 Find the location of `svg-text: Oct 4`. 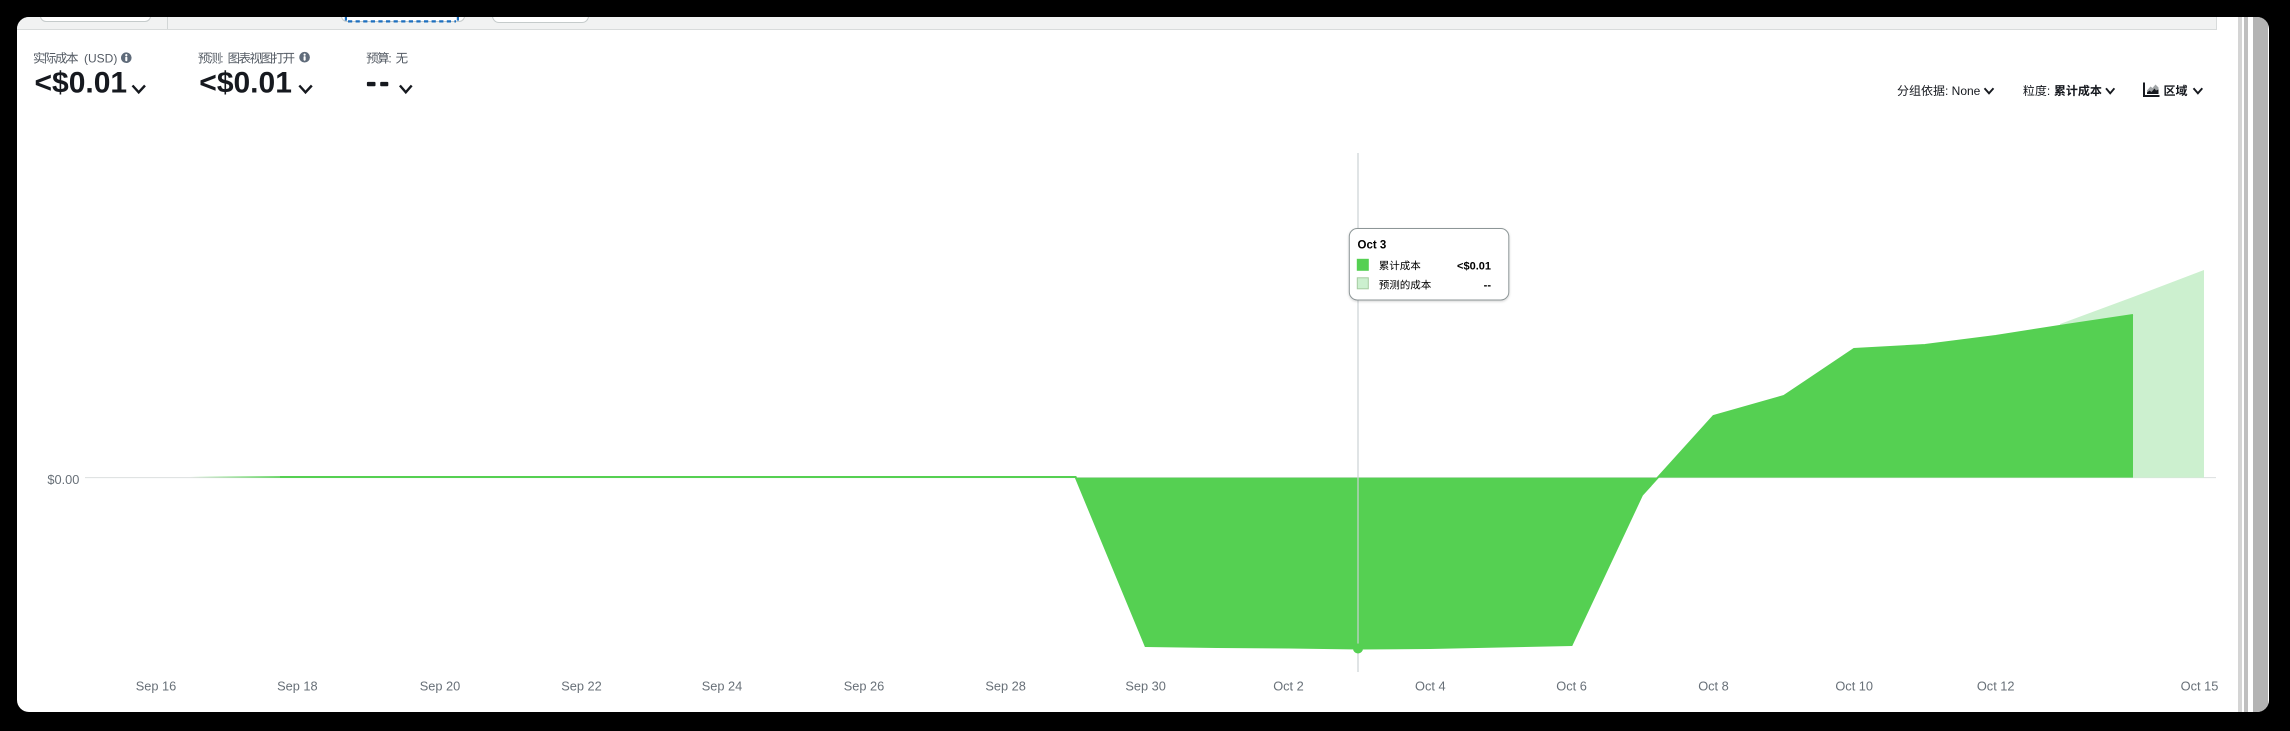

svg-text: Oct 4 is located at coordinates (1430, 686).